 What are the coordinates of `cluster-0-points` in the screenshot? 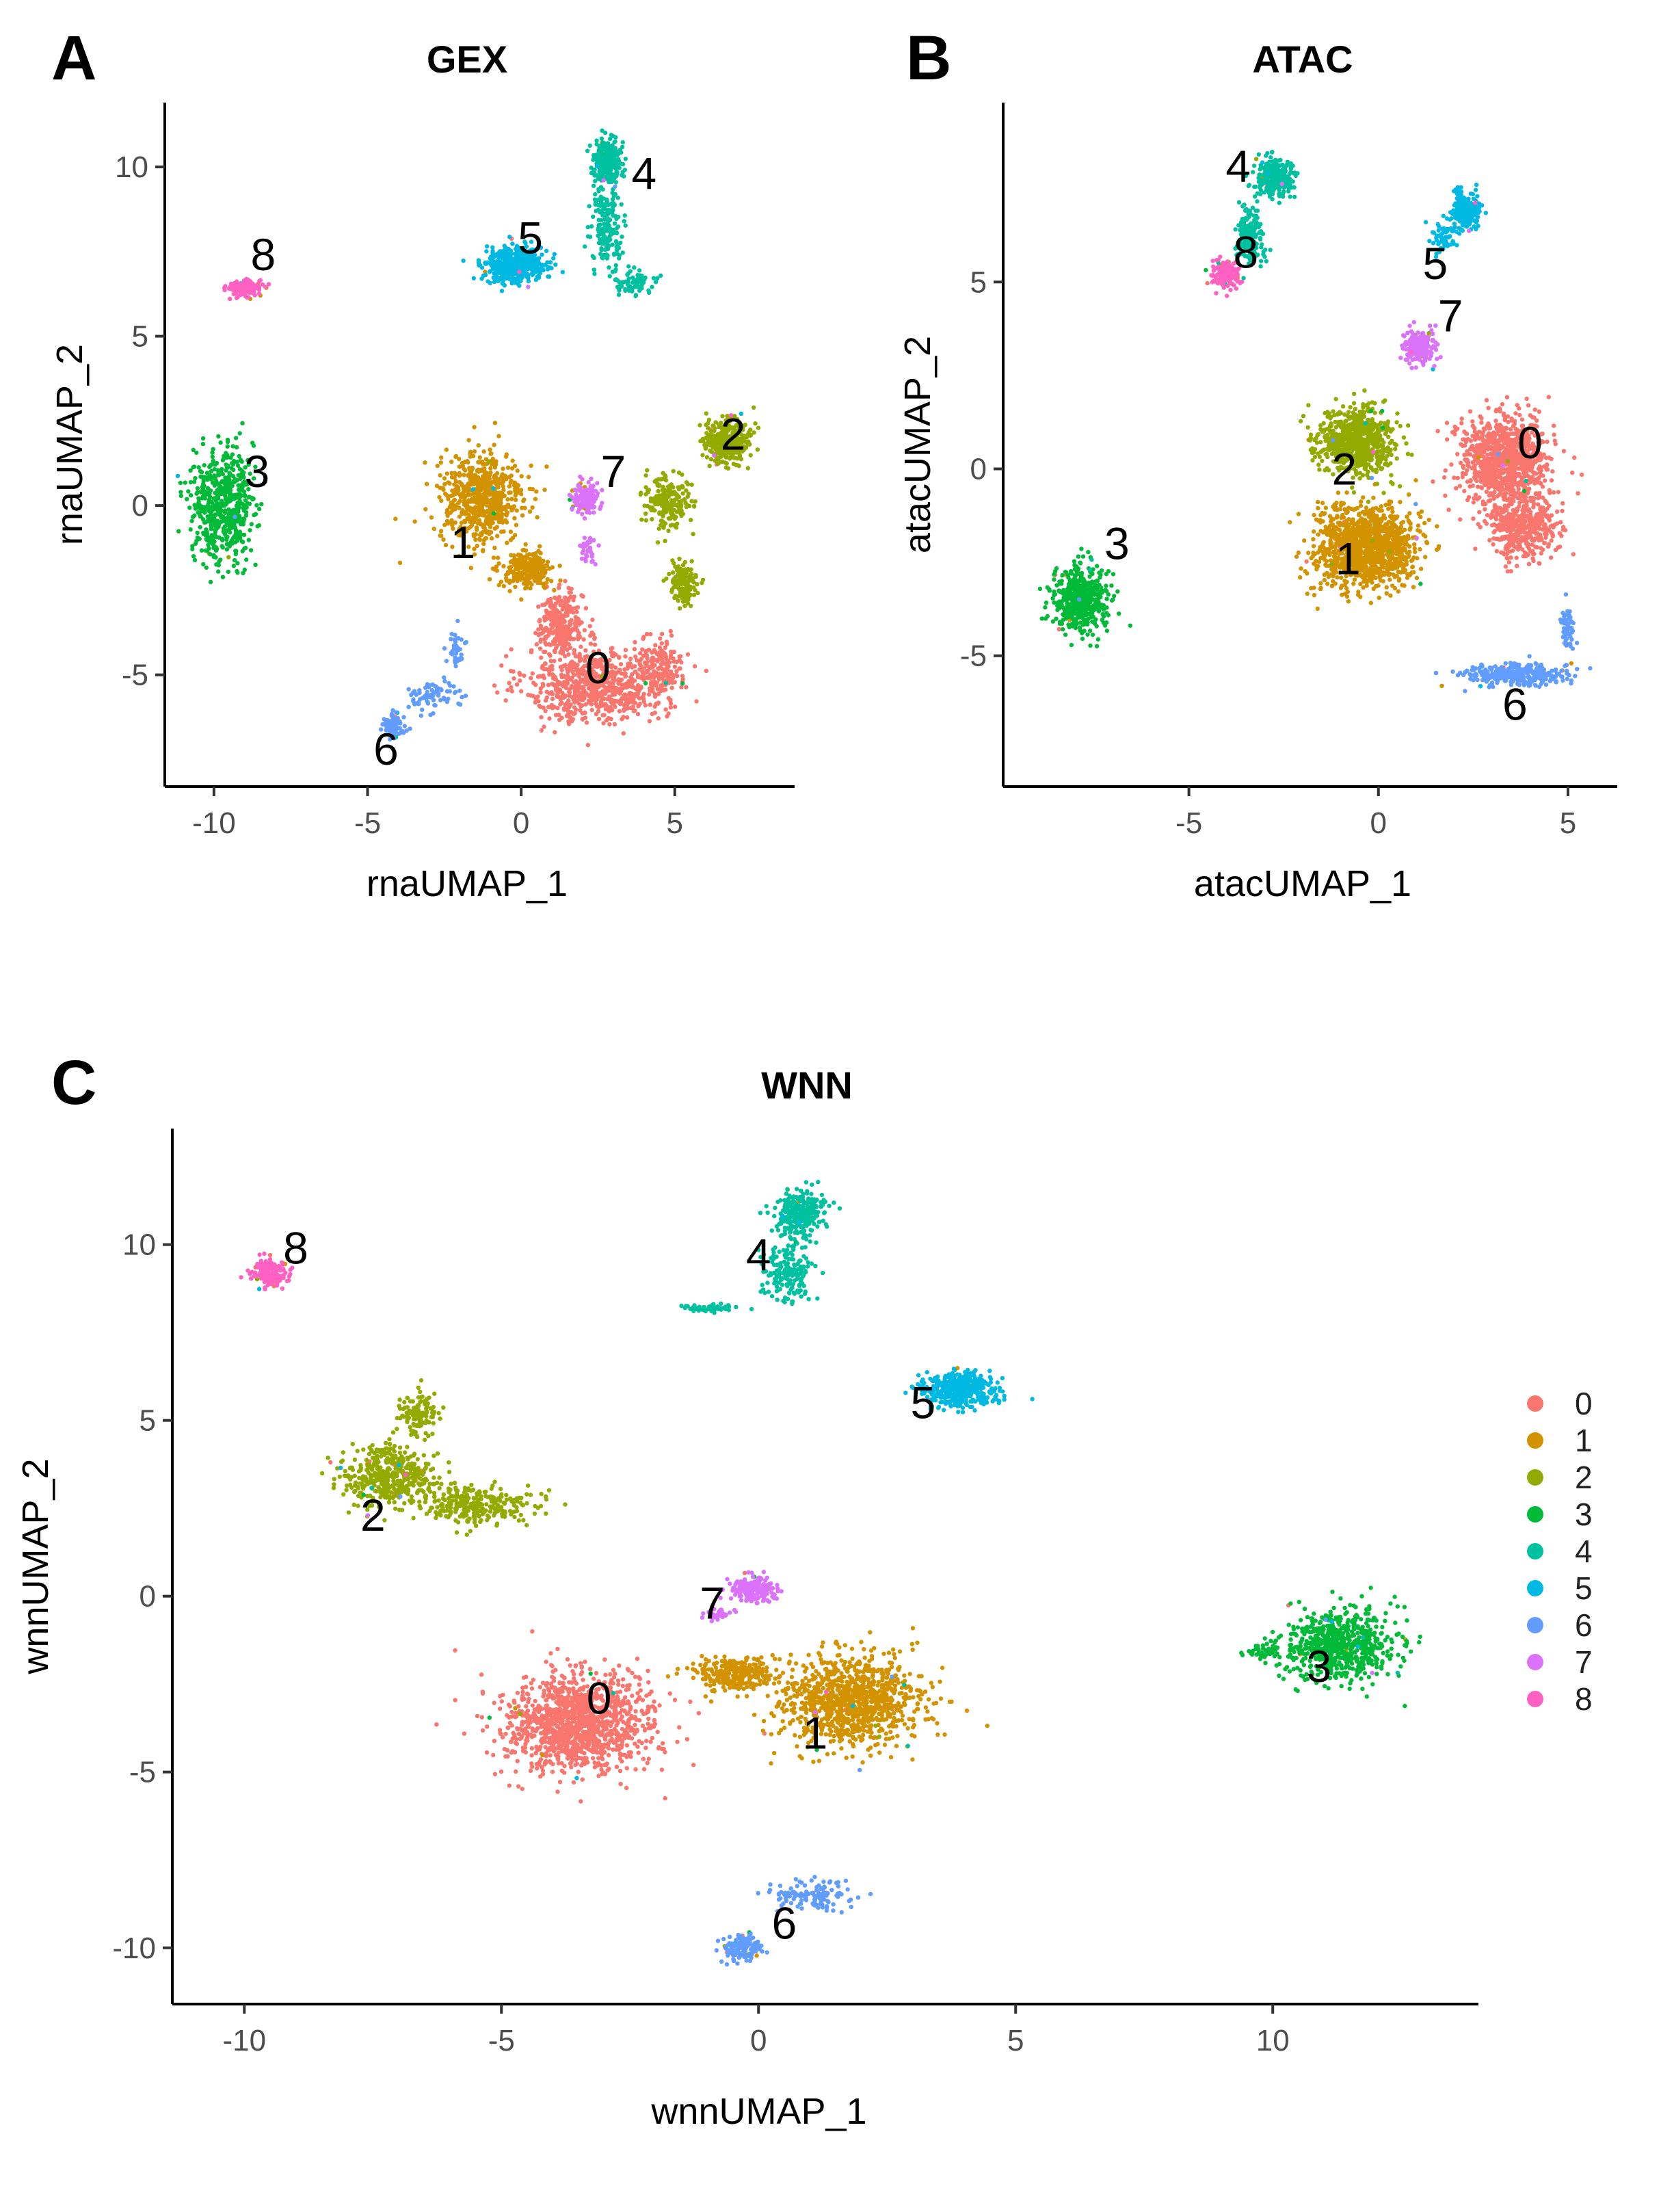 It's located at (471, 458).